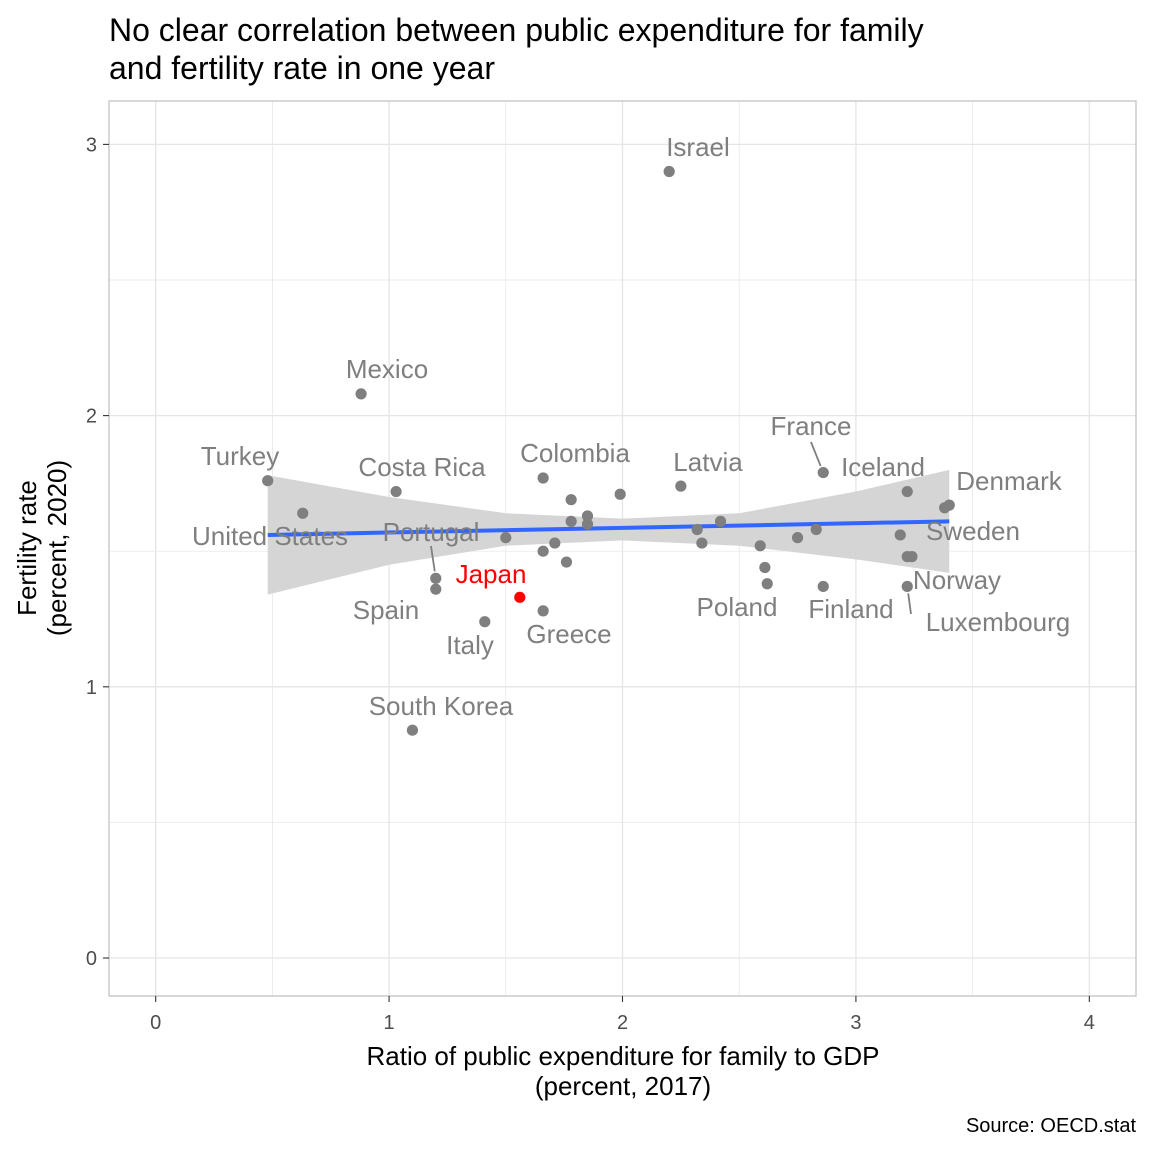 The width and height of the screenshot is (1152, 1152). Describe the element at coordinates (767, 584) in the screenshot. I see `data-point-poland` at that location.